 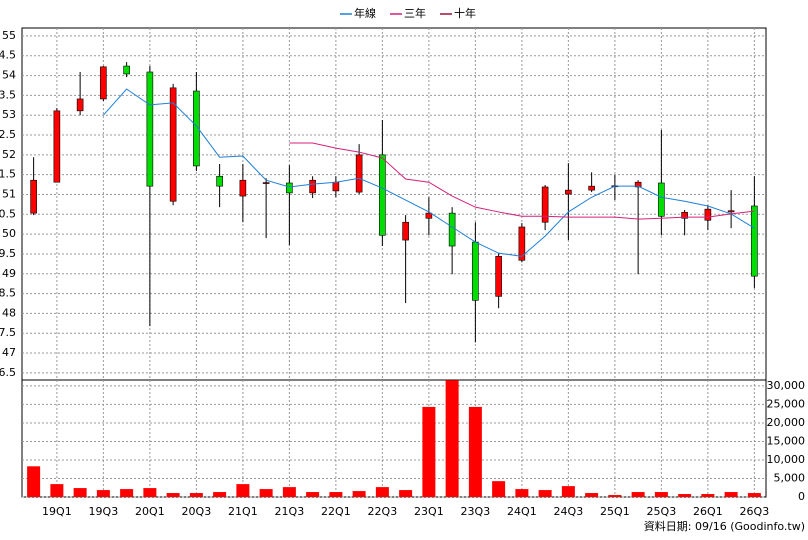 What do you see at coordinates (801, 496) in the screenshot?
I see `y2-tick-label: 0` at bounding box center [801, 496].